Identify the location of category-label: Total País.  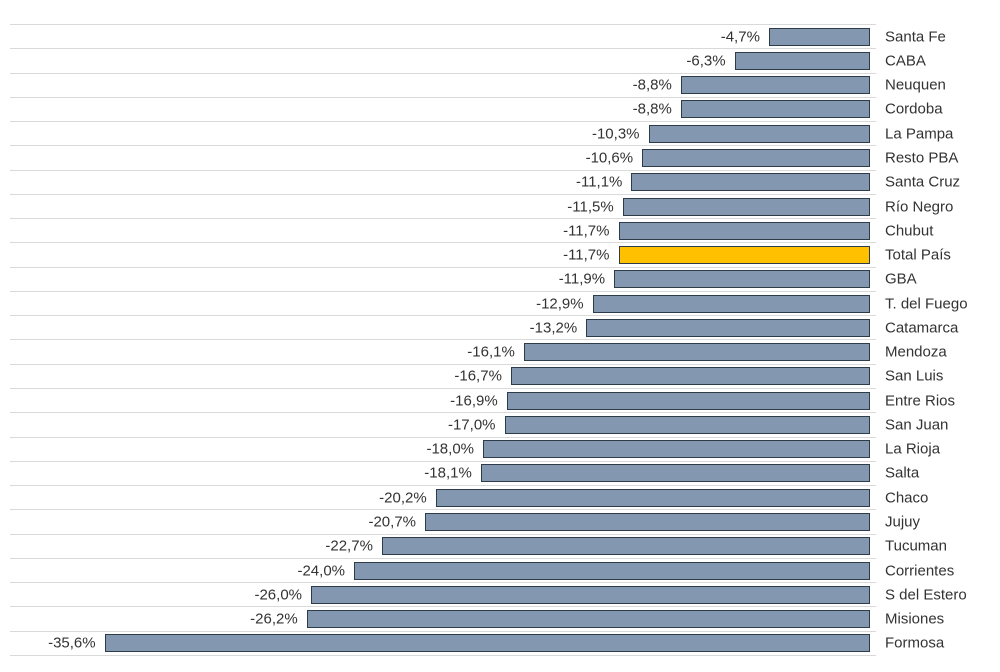
(918, 255).